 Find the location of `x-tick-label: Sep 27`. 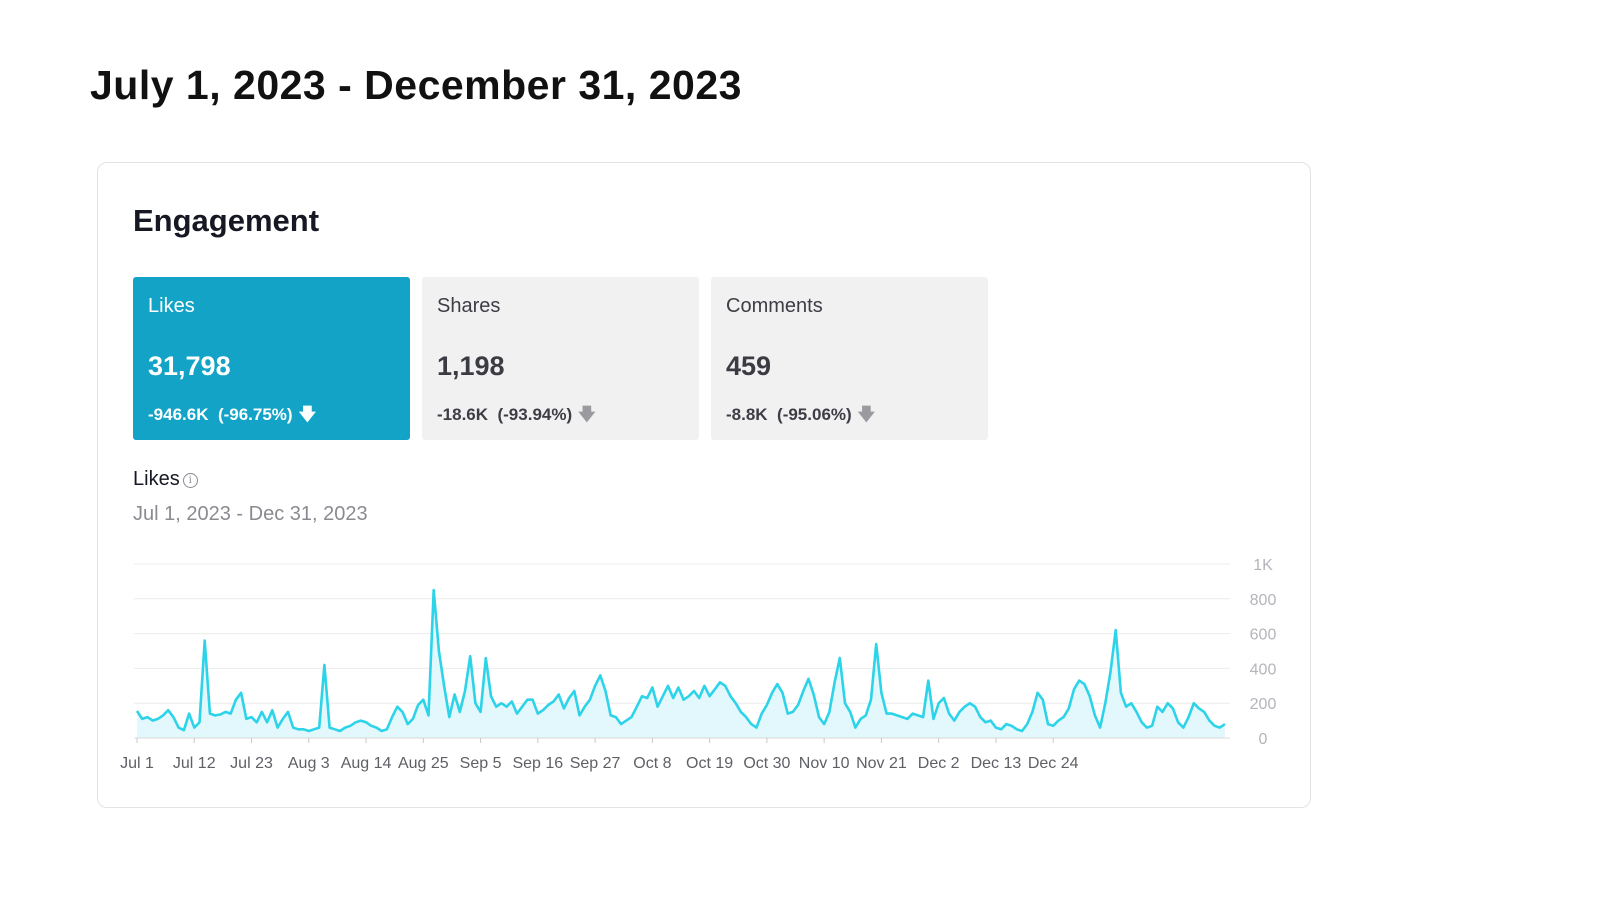

x-tick-label: Sep 27 is located at coordinates (595, 763).